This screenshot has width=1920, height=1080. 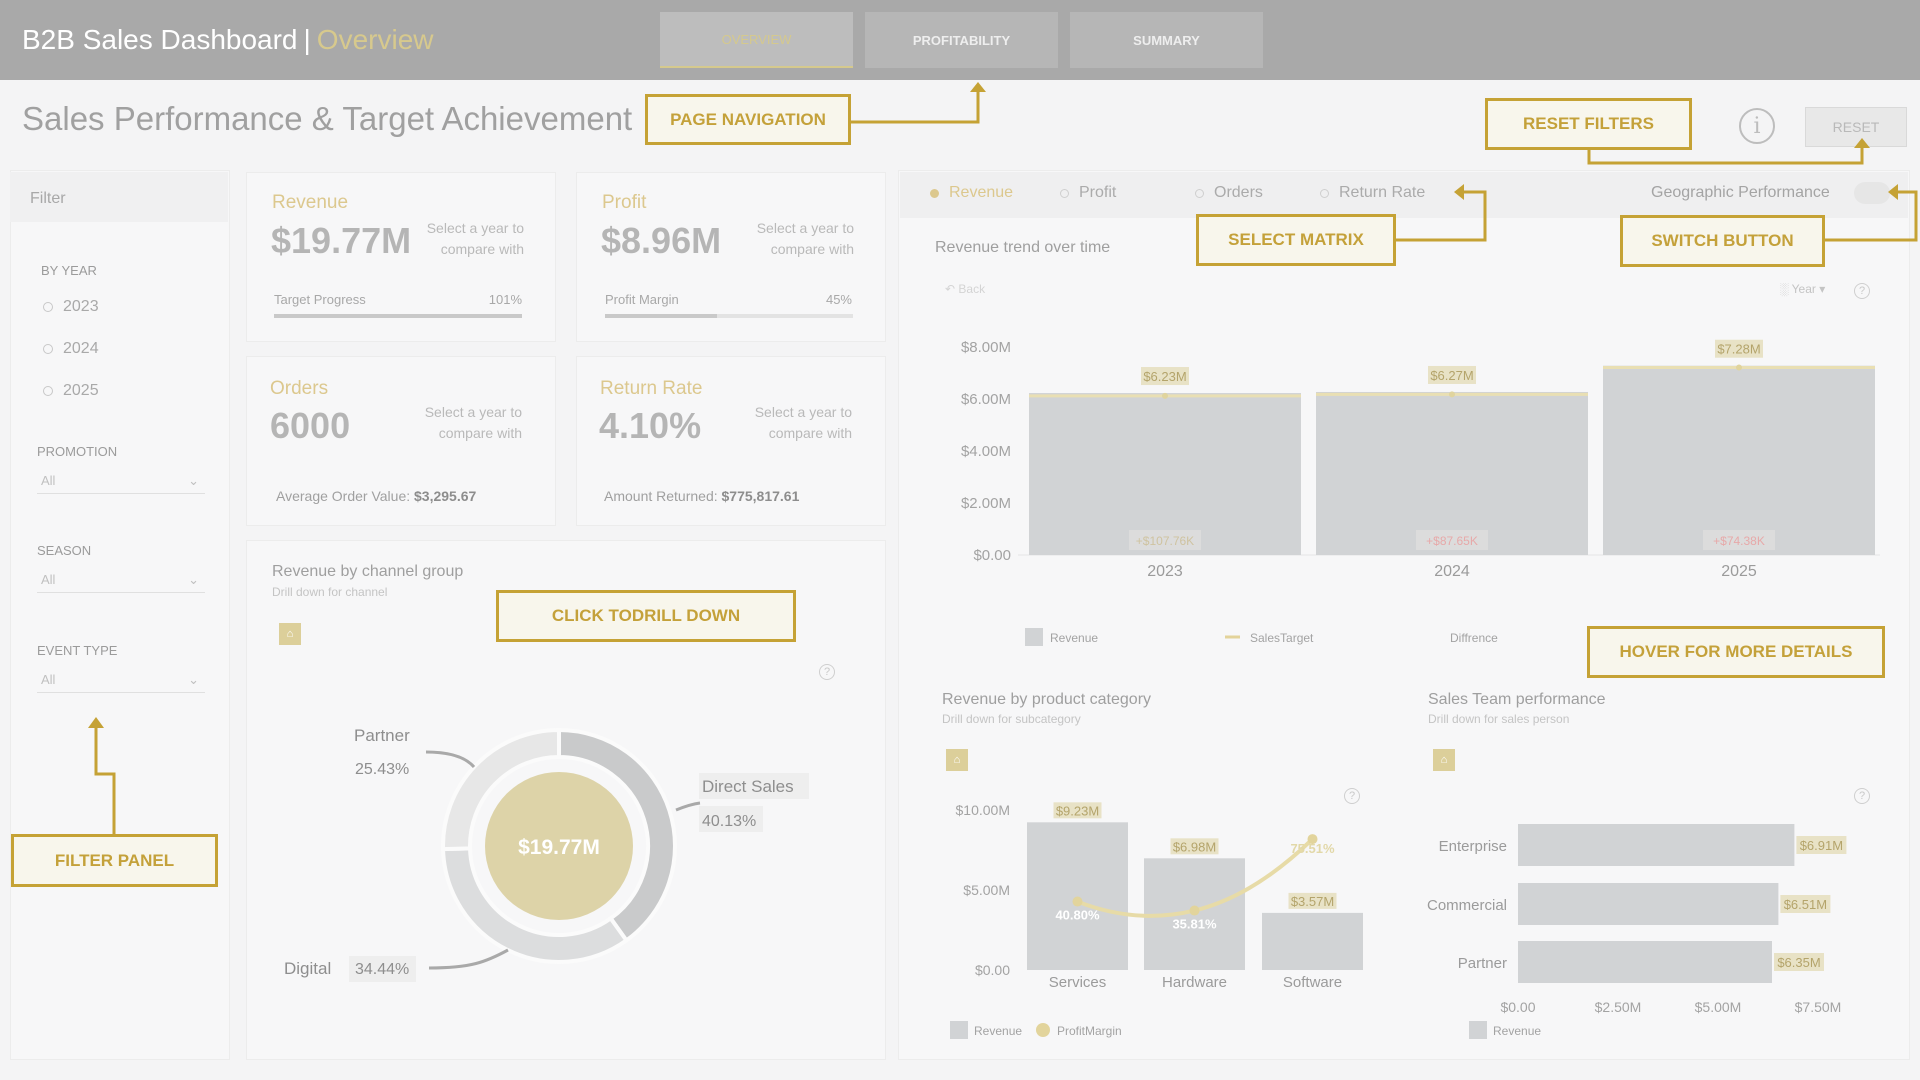 I want to click on bar-chart-icon: ░, so click(x=1784, y=289).